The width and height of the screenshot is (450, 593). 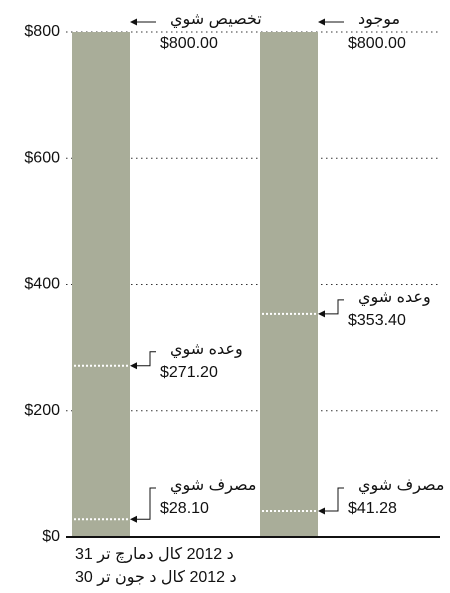 I want to click on marker-value: $353.40, so click(x=377, y=320).